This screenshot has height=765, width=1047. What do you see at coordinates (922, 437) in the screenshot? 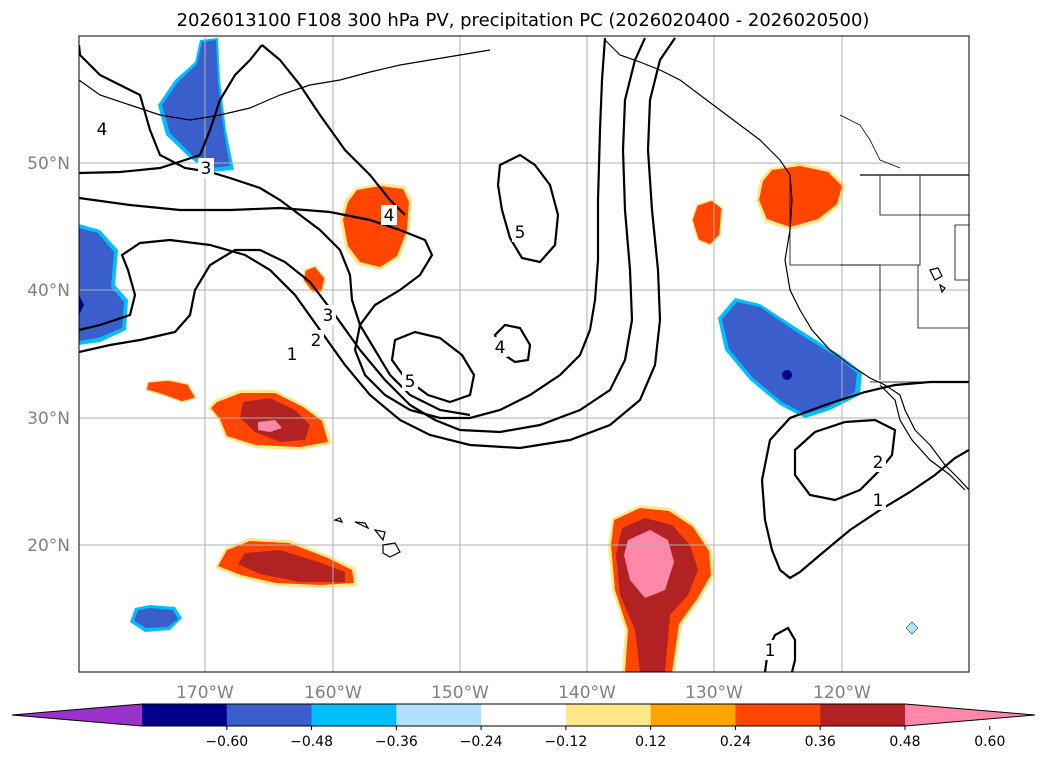
I see `coastline-baja-california` at bounding box center [922, 437].